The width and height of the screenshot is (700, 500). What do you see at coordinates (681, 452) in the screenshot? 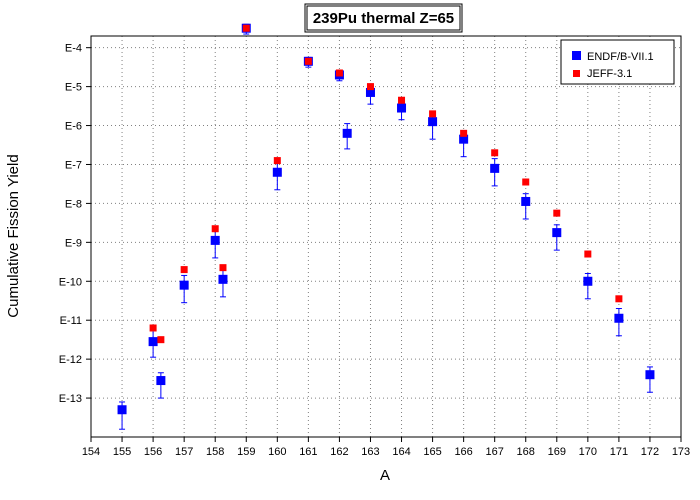
I see `x-tick-label: 173` at bounding box center [681, 452].